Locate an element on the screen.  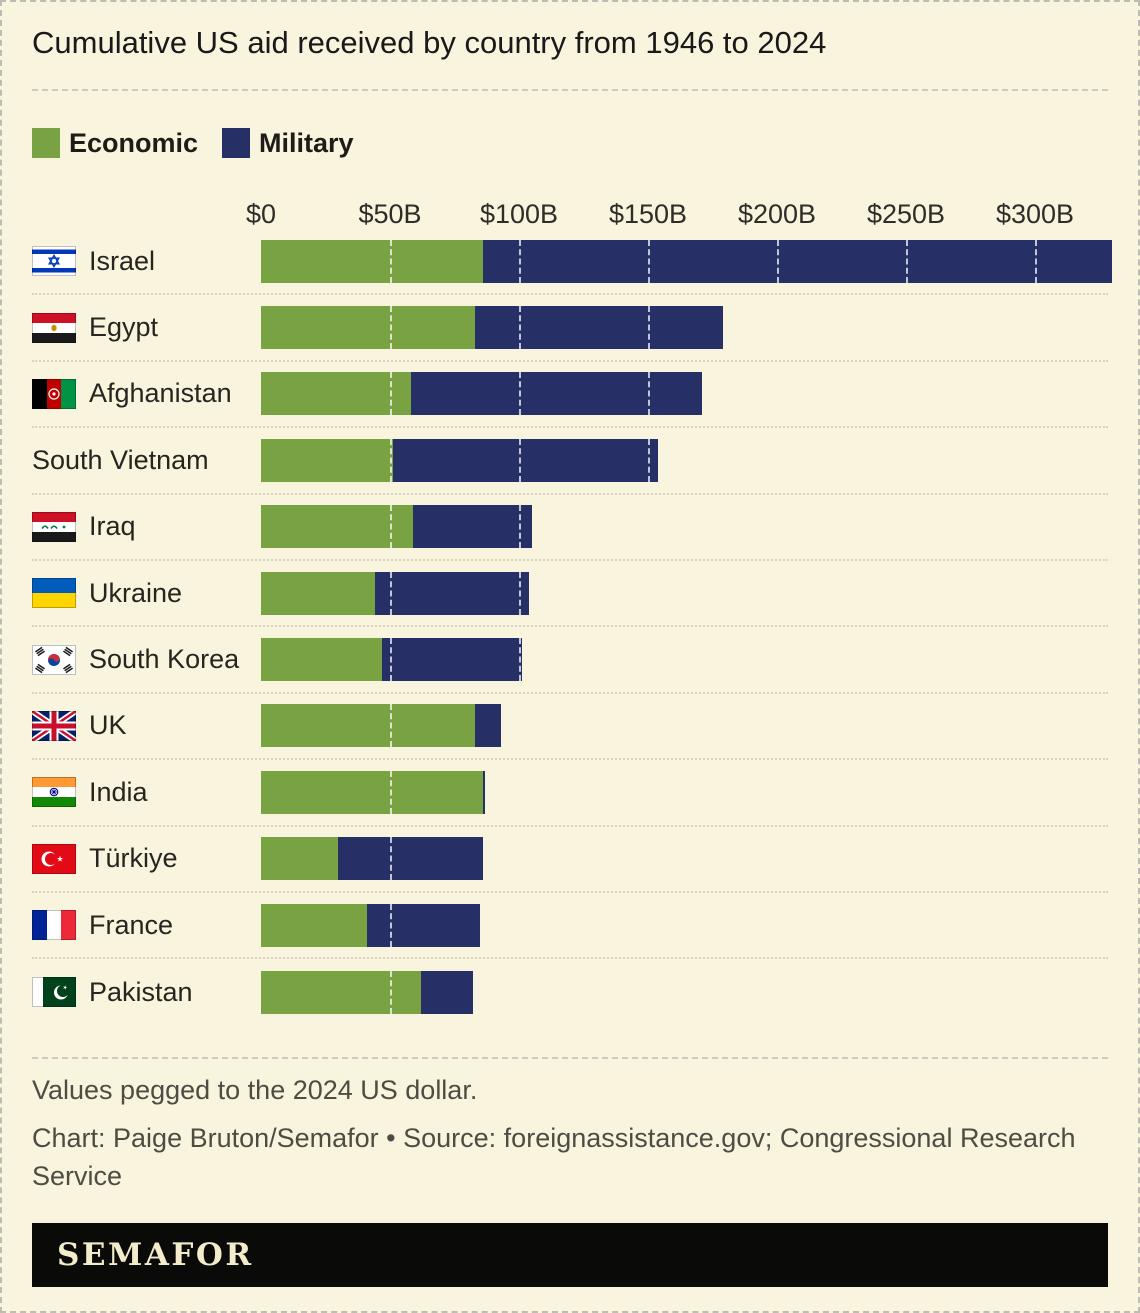
x-axis: $0 $50B $100B $150B $200B $250B $300B is located at coordinates (677, 214).